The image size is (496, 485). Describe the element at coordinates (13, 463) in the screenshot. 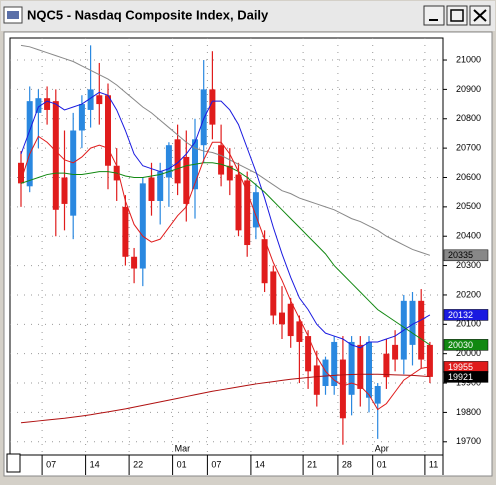

I see `scroll-box` at that location.